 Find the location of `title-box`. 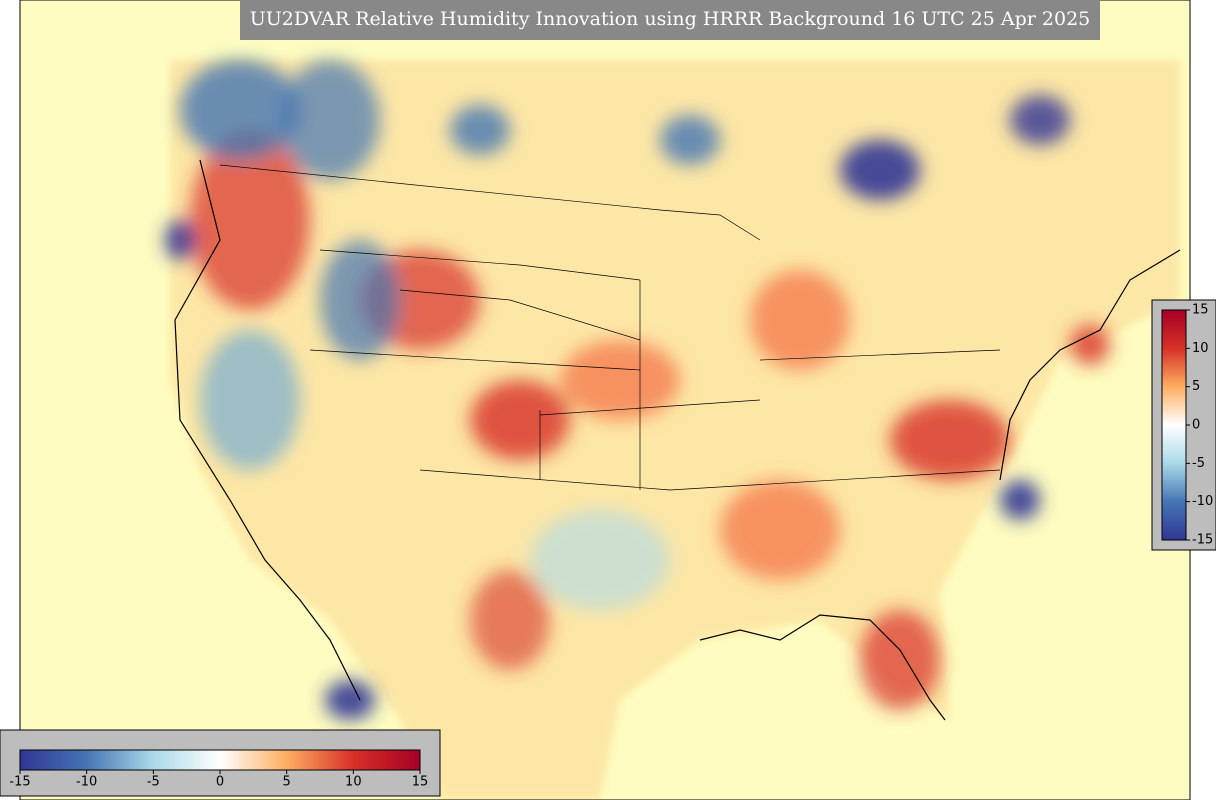

title-box is located at coordinates (670, 20).